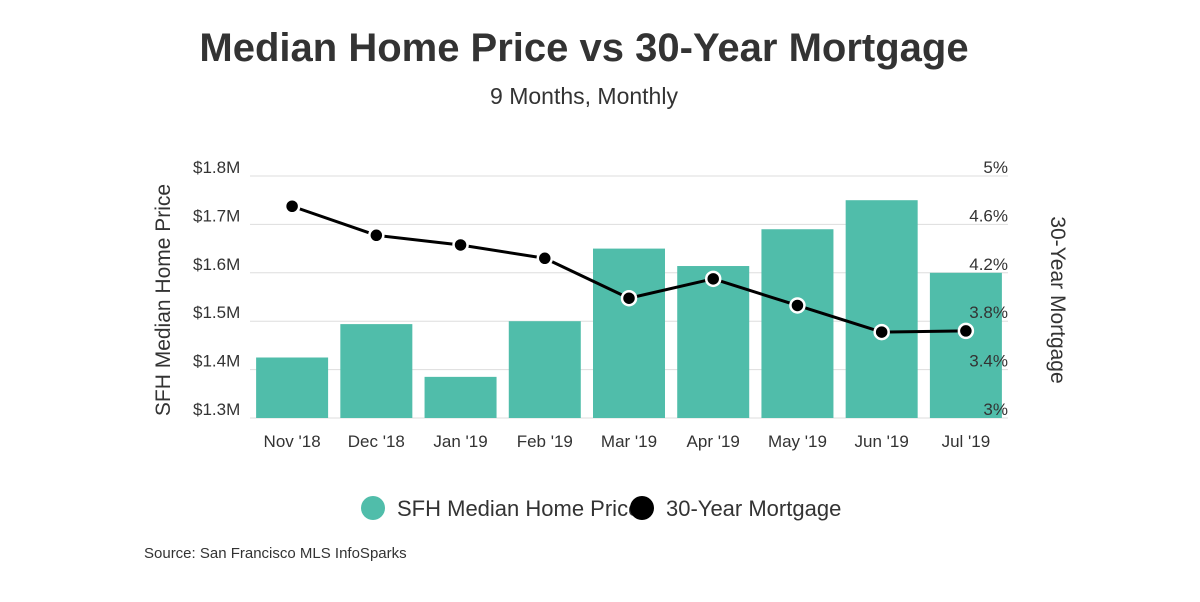 This screenshot has width=1200, height=602. I want to click on x-tick-label: Jul '19, so click(966, 441).